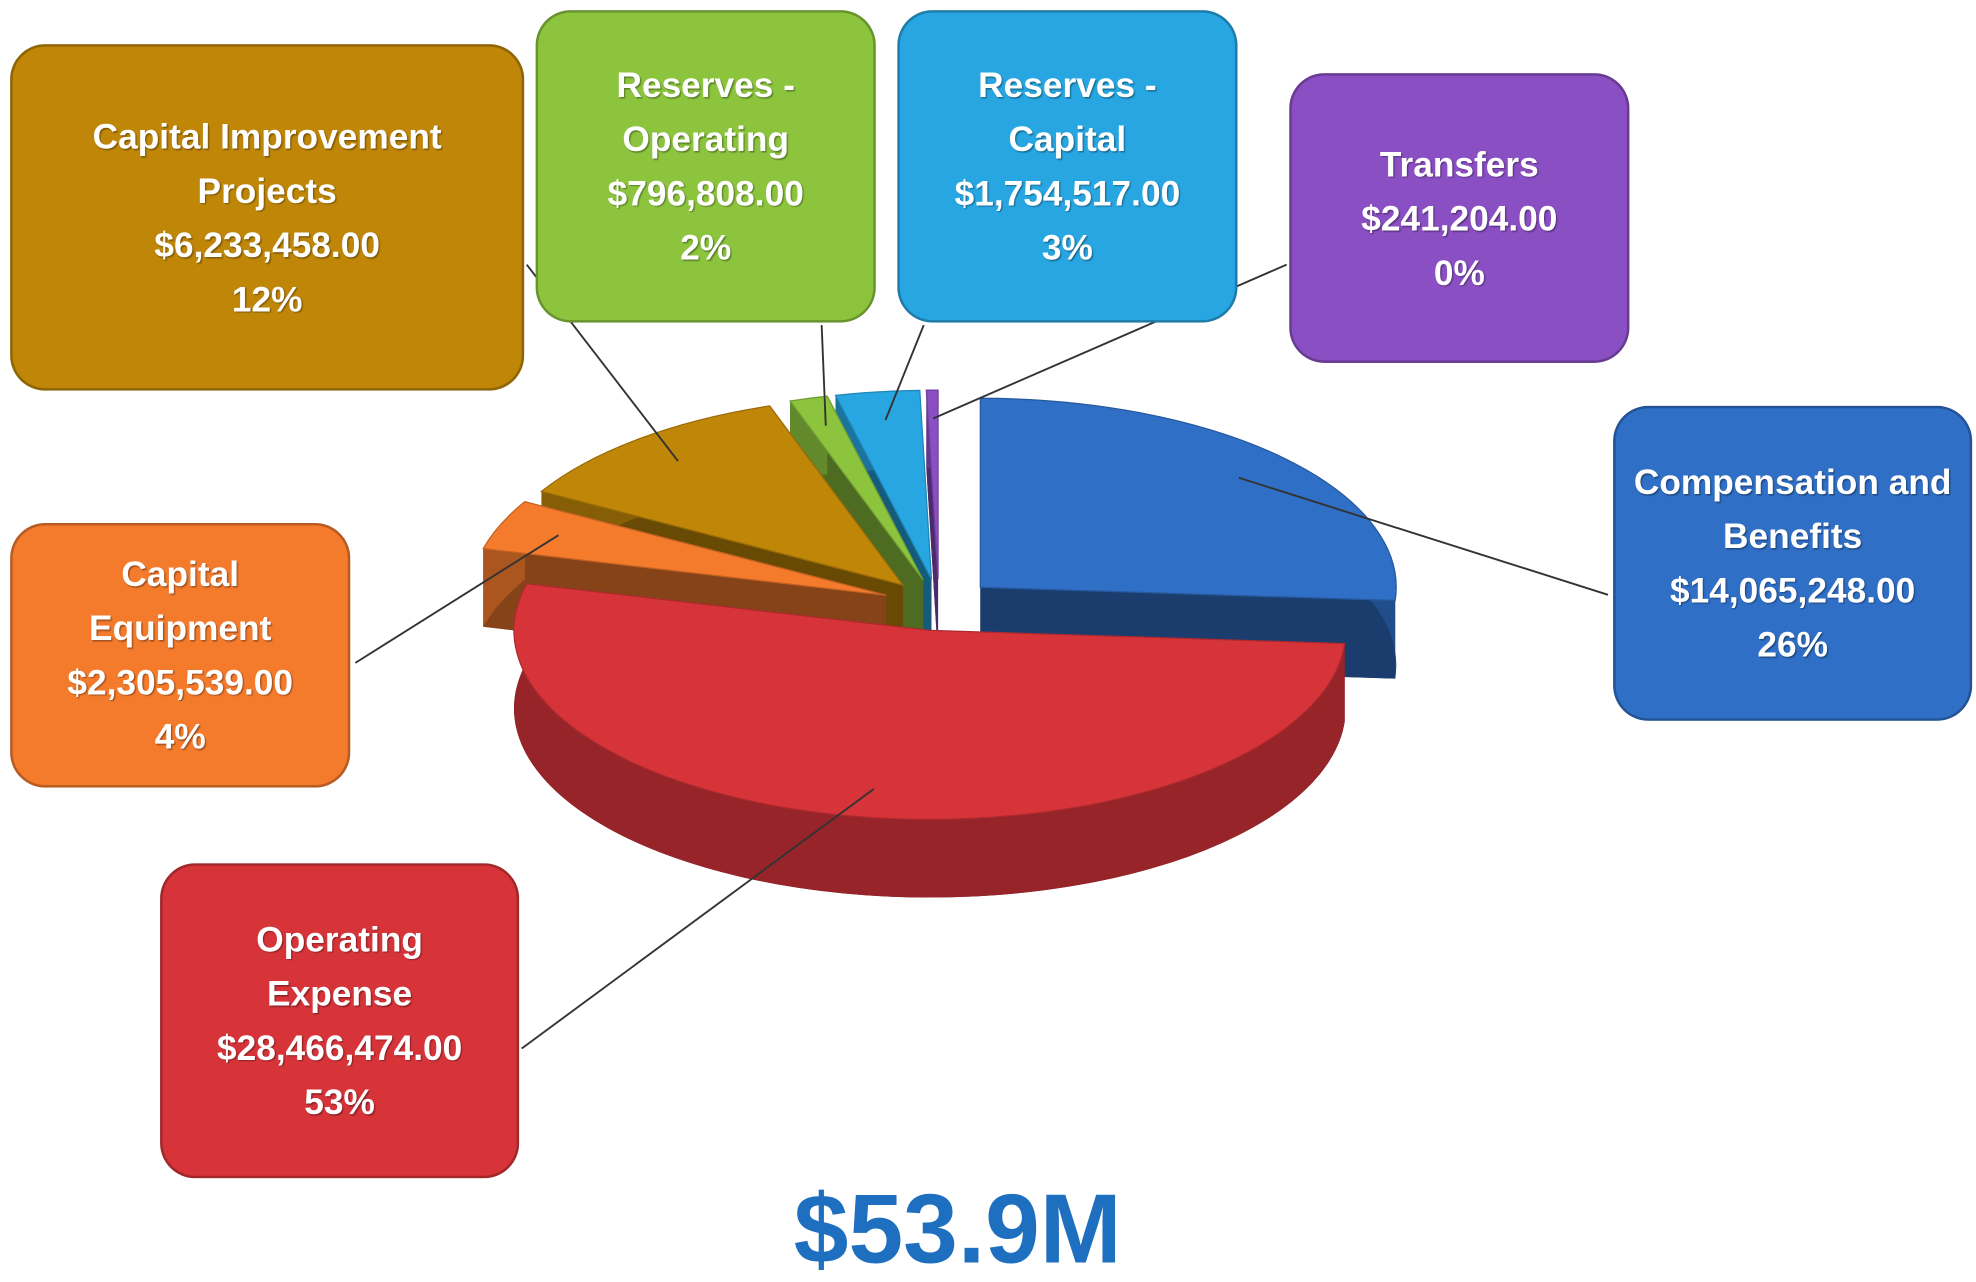 The height and width of the screenshot is (1282, 1976). I want to click on label-name: Operating Expense, so click(339, 966).